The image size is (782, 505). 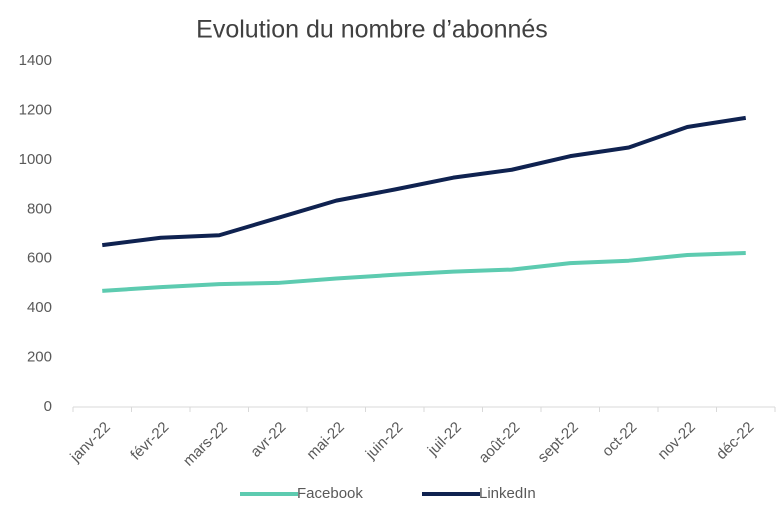 What do you see at coordinates (39, 208) in the screenshot?
I see `y-tick-label: 800` at bounding box center [39, 208].